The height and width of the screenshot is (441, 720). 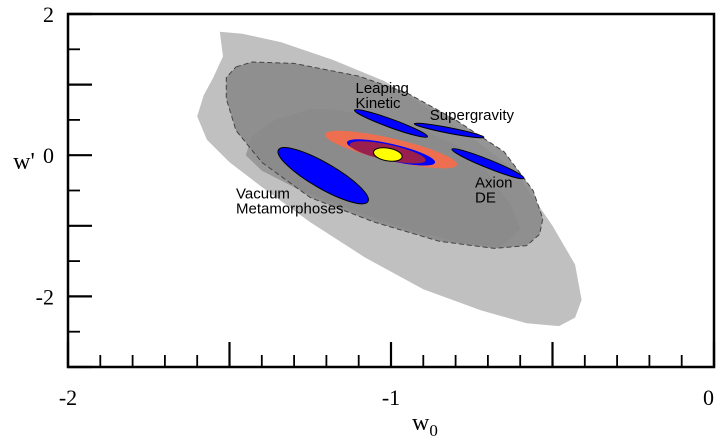 I want to click on x-tick-label: -1, so click(x=391, y=397).